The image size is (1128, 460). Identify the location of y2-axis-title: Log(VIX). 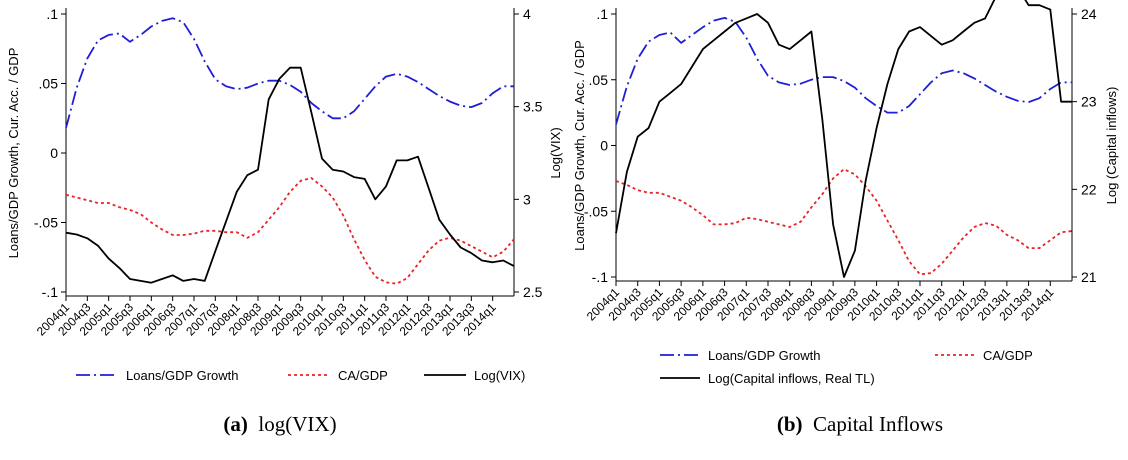
(555, 152).